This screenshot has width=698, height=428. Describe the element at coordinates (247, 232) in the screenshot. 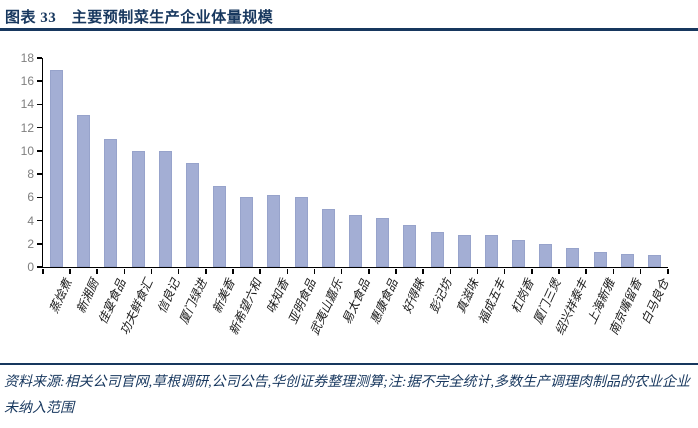

I see `bar-新希望六和` at that location.